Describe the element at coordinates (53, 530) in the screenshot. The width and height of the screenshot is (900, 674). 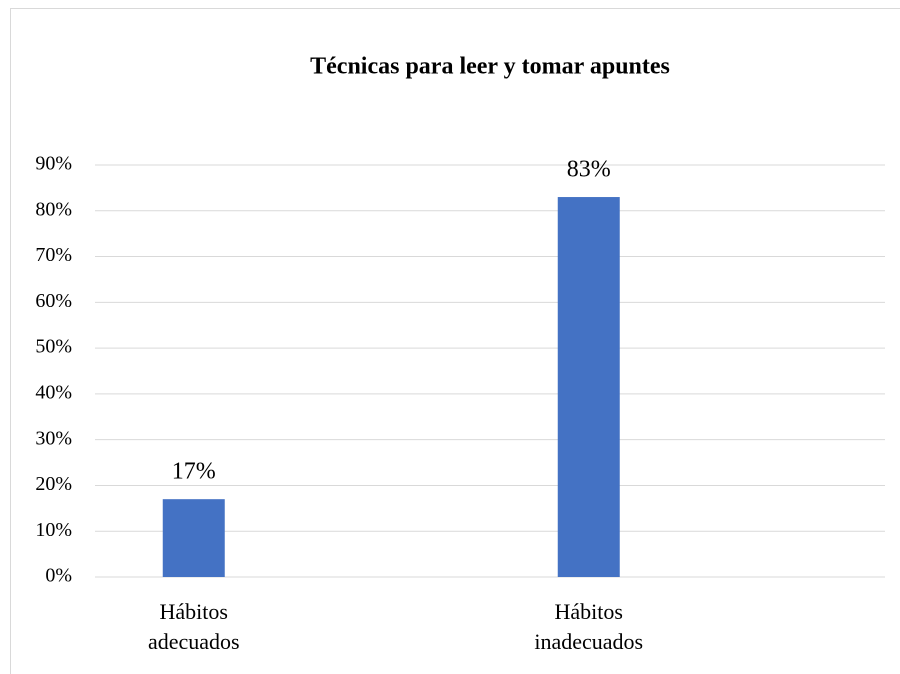
I see `y-tick-label: 10%` at that location.